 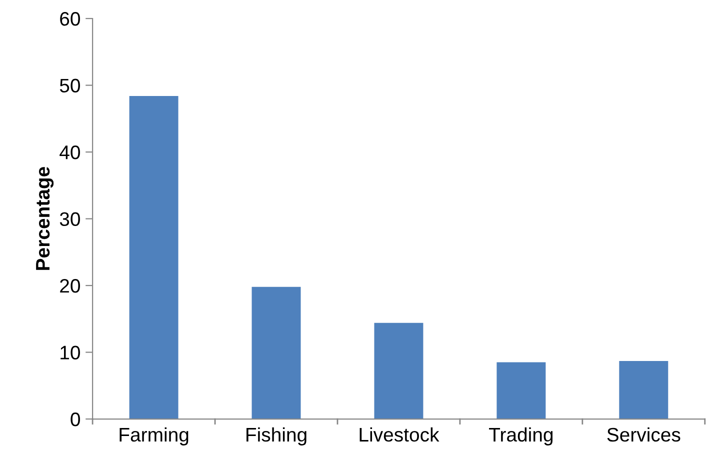 What do you see at coordinates (75, 419) in the screenshot?
I see `y-tick-label: 0` at bounding box center [75, 419].